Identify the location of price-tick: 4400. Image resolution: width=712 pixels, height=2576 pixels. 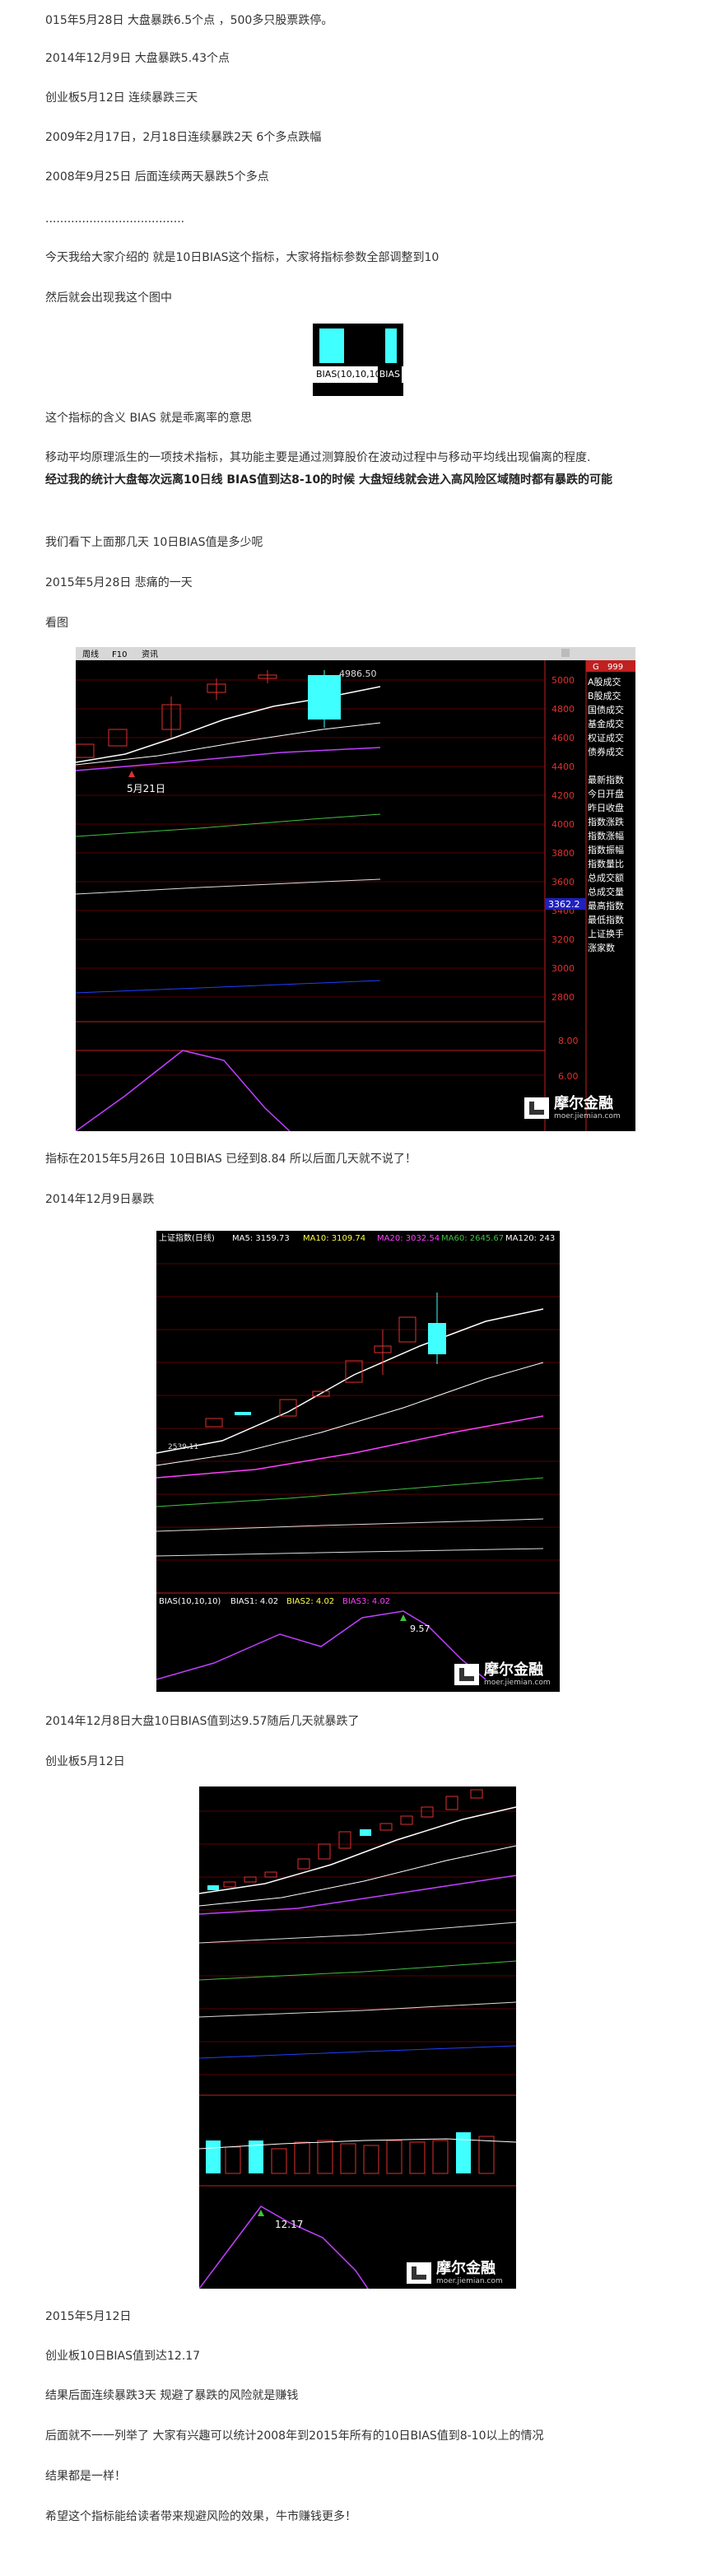
(563, 767).